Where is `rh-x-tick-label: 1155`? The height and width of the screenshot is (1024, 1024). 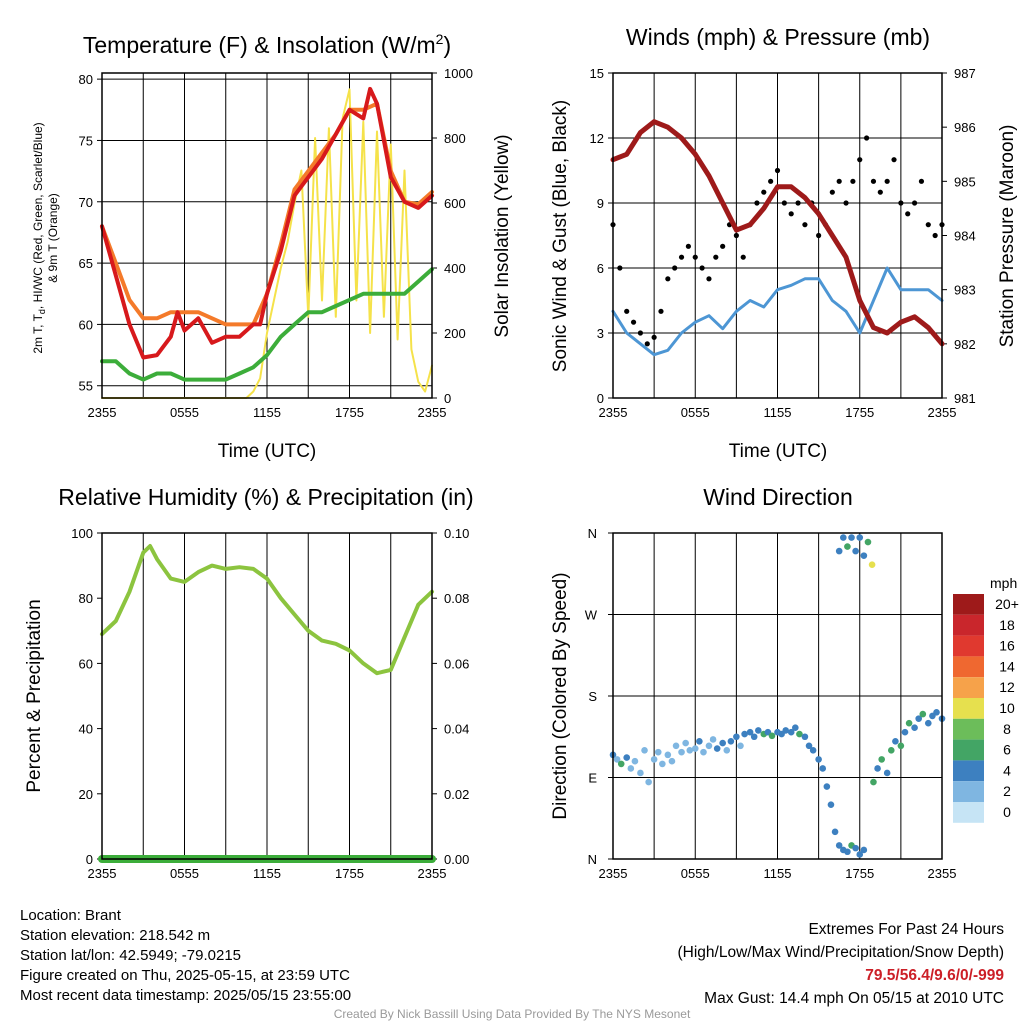
rh-x-tick-label: 1155 is located at coordinates (267, 873).